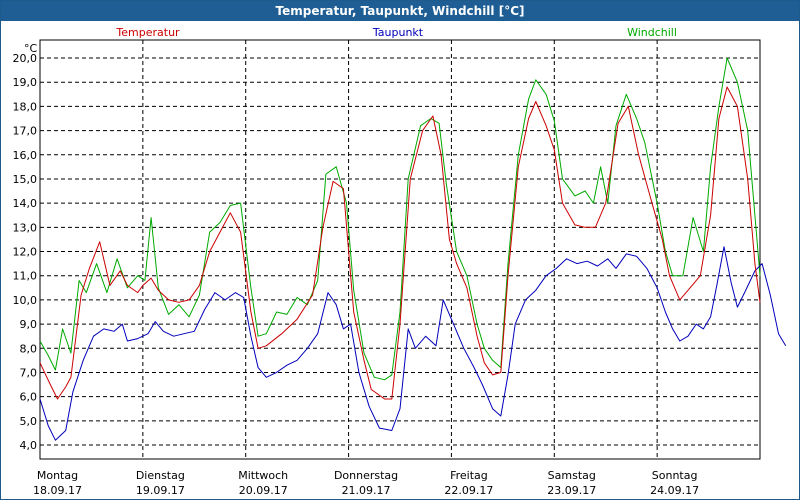  Describe the element at coordinates (25, 131) in the screenshot. I see `y-tick-label: 17,0` at that location.